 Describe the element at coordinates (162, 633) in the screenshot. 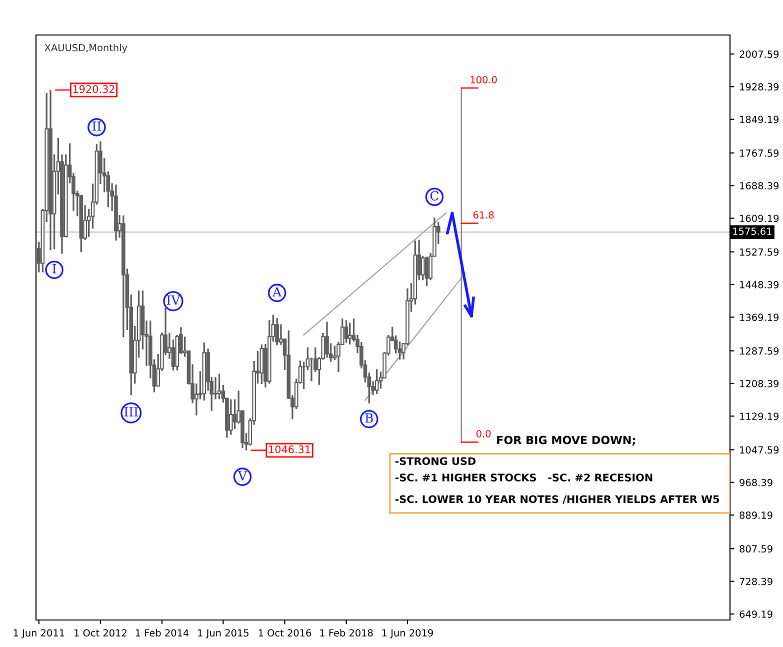

I see `x-tick-label: 1 Feb 2014` at that location.